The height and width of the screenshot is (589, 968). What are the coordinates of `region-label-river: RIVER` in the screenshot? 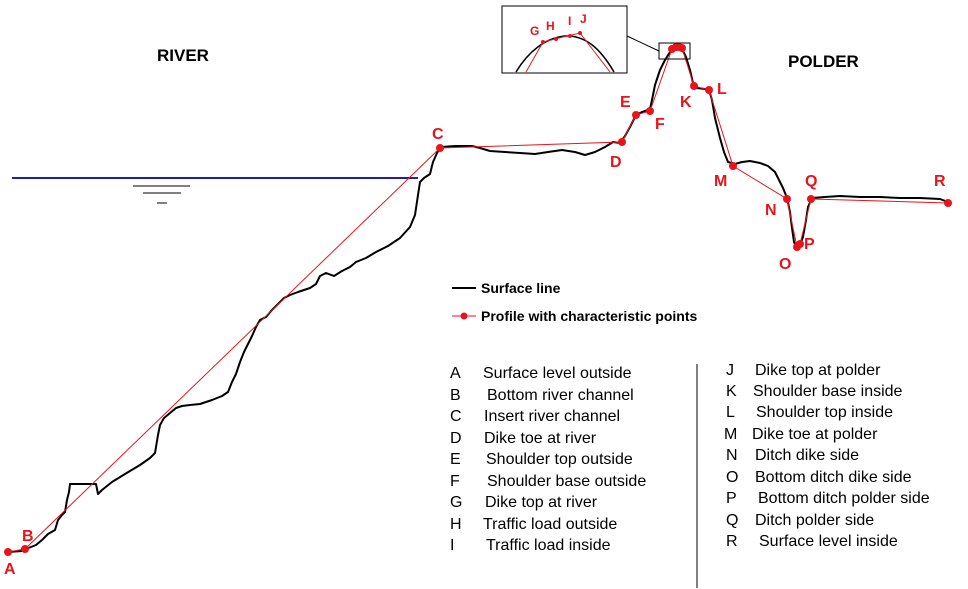 It's located at (183, 55).